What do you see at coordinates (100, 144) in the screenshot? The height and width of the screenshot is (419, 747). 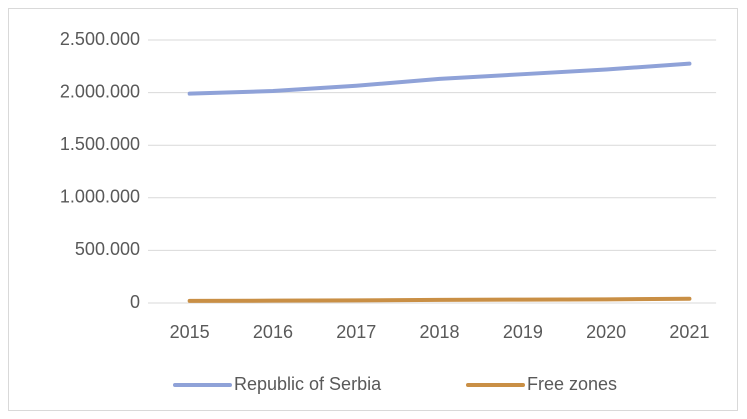 I see `y-tick-label: 1.500.000` at bounding box center [100, 144].